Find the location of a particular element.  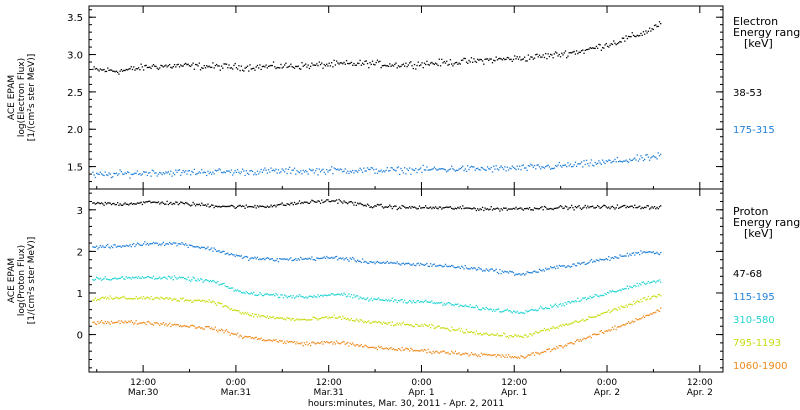

xtick-label-date: Mar.30 is located at coordinates (143, 393).